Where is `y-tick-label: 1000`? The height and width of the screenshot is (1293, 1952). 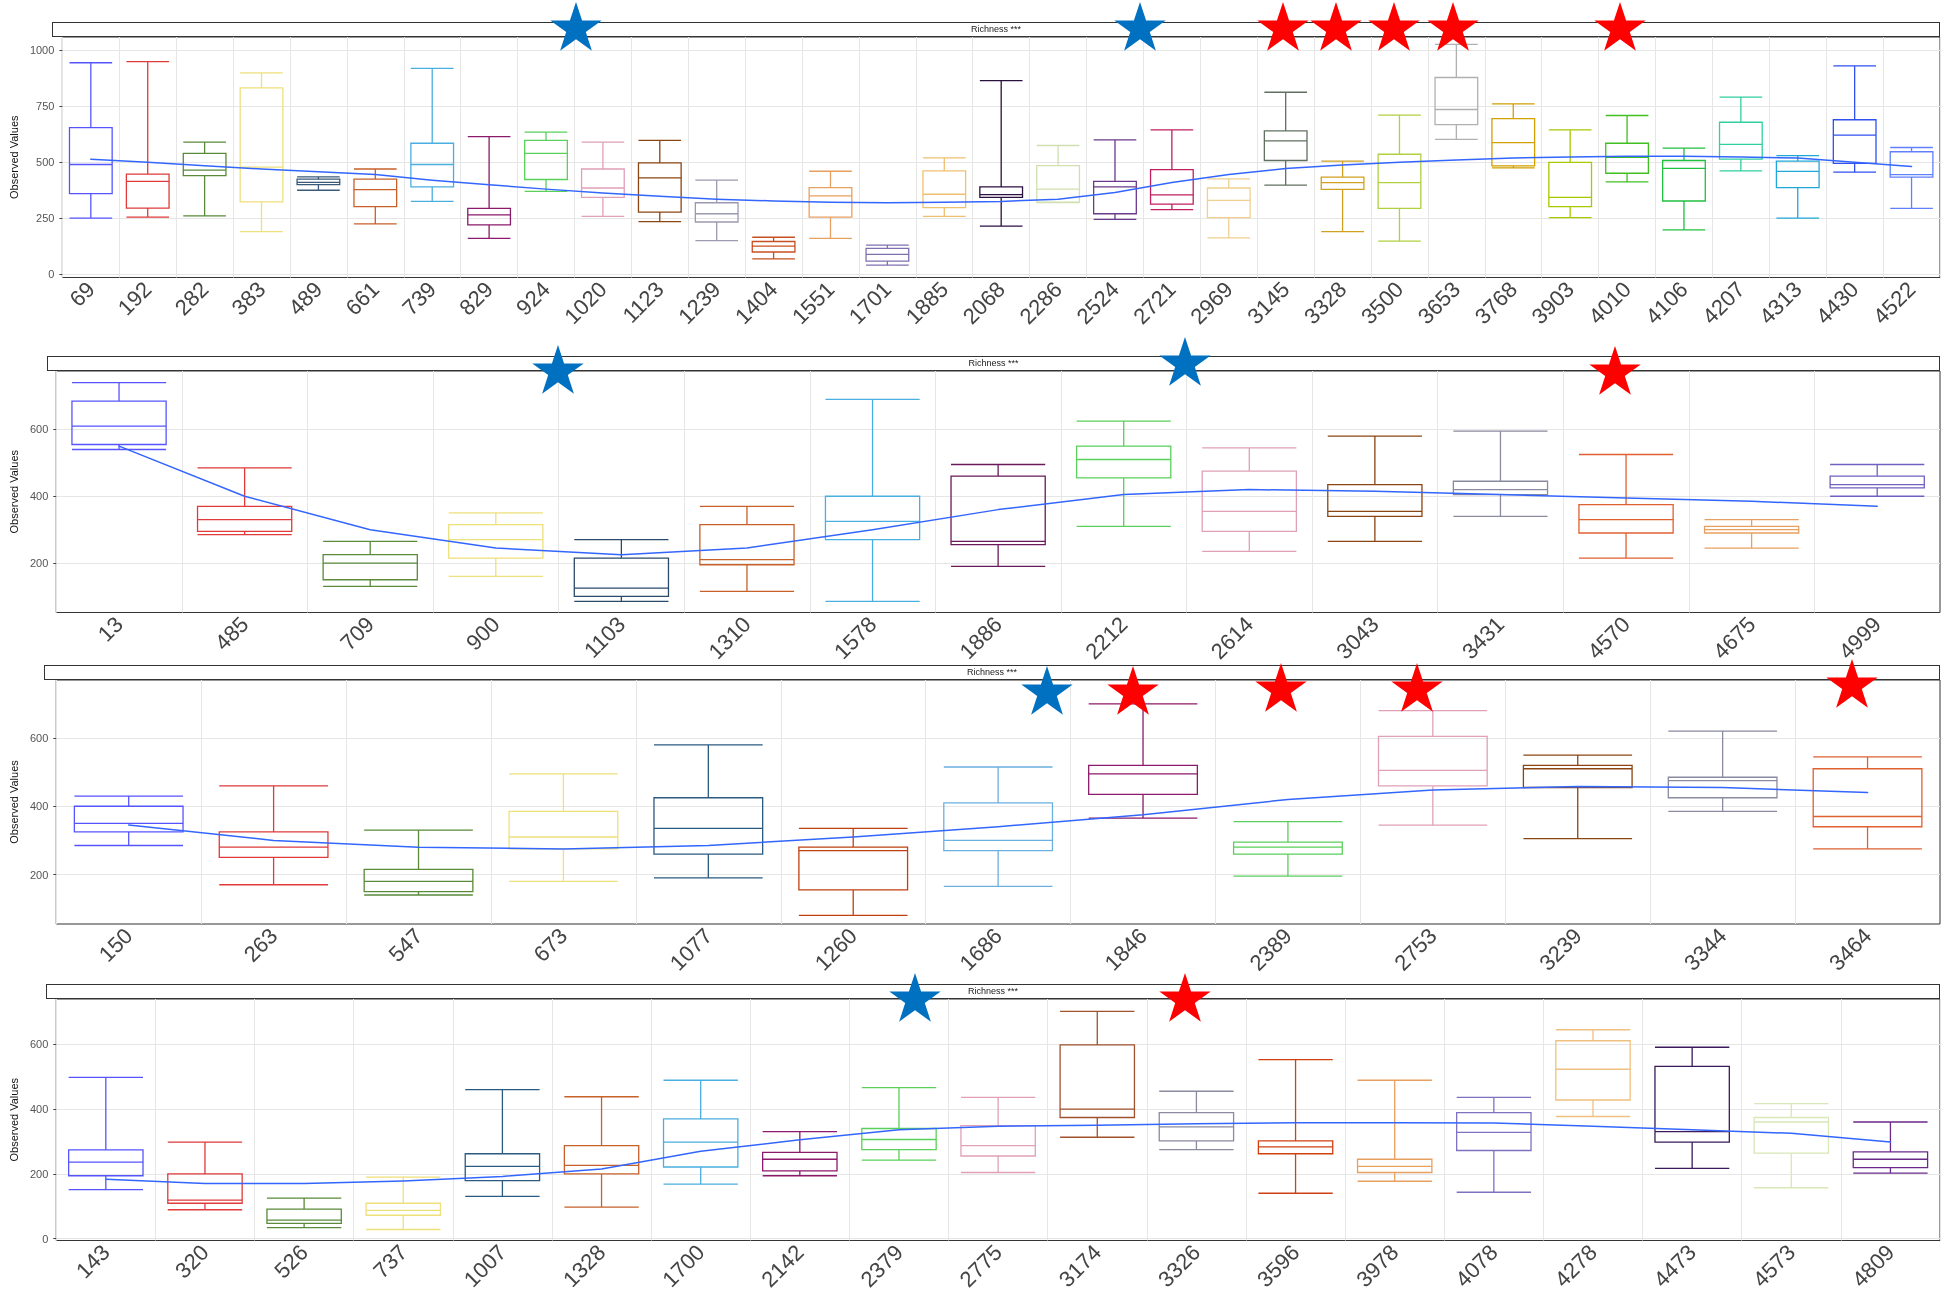 y-tick-label: 1000 is located at coordinates (42, 50).